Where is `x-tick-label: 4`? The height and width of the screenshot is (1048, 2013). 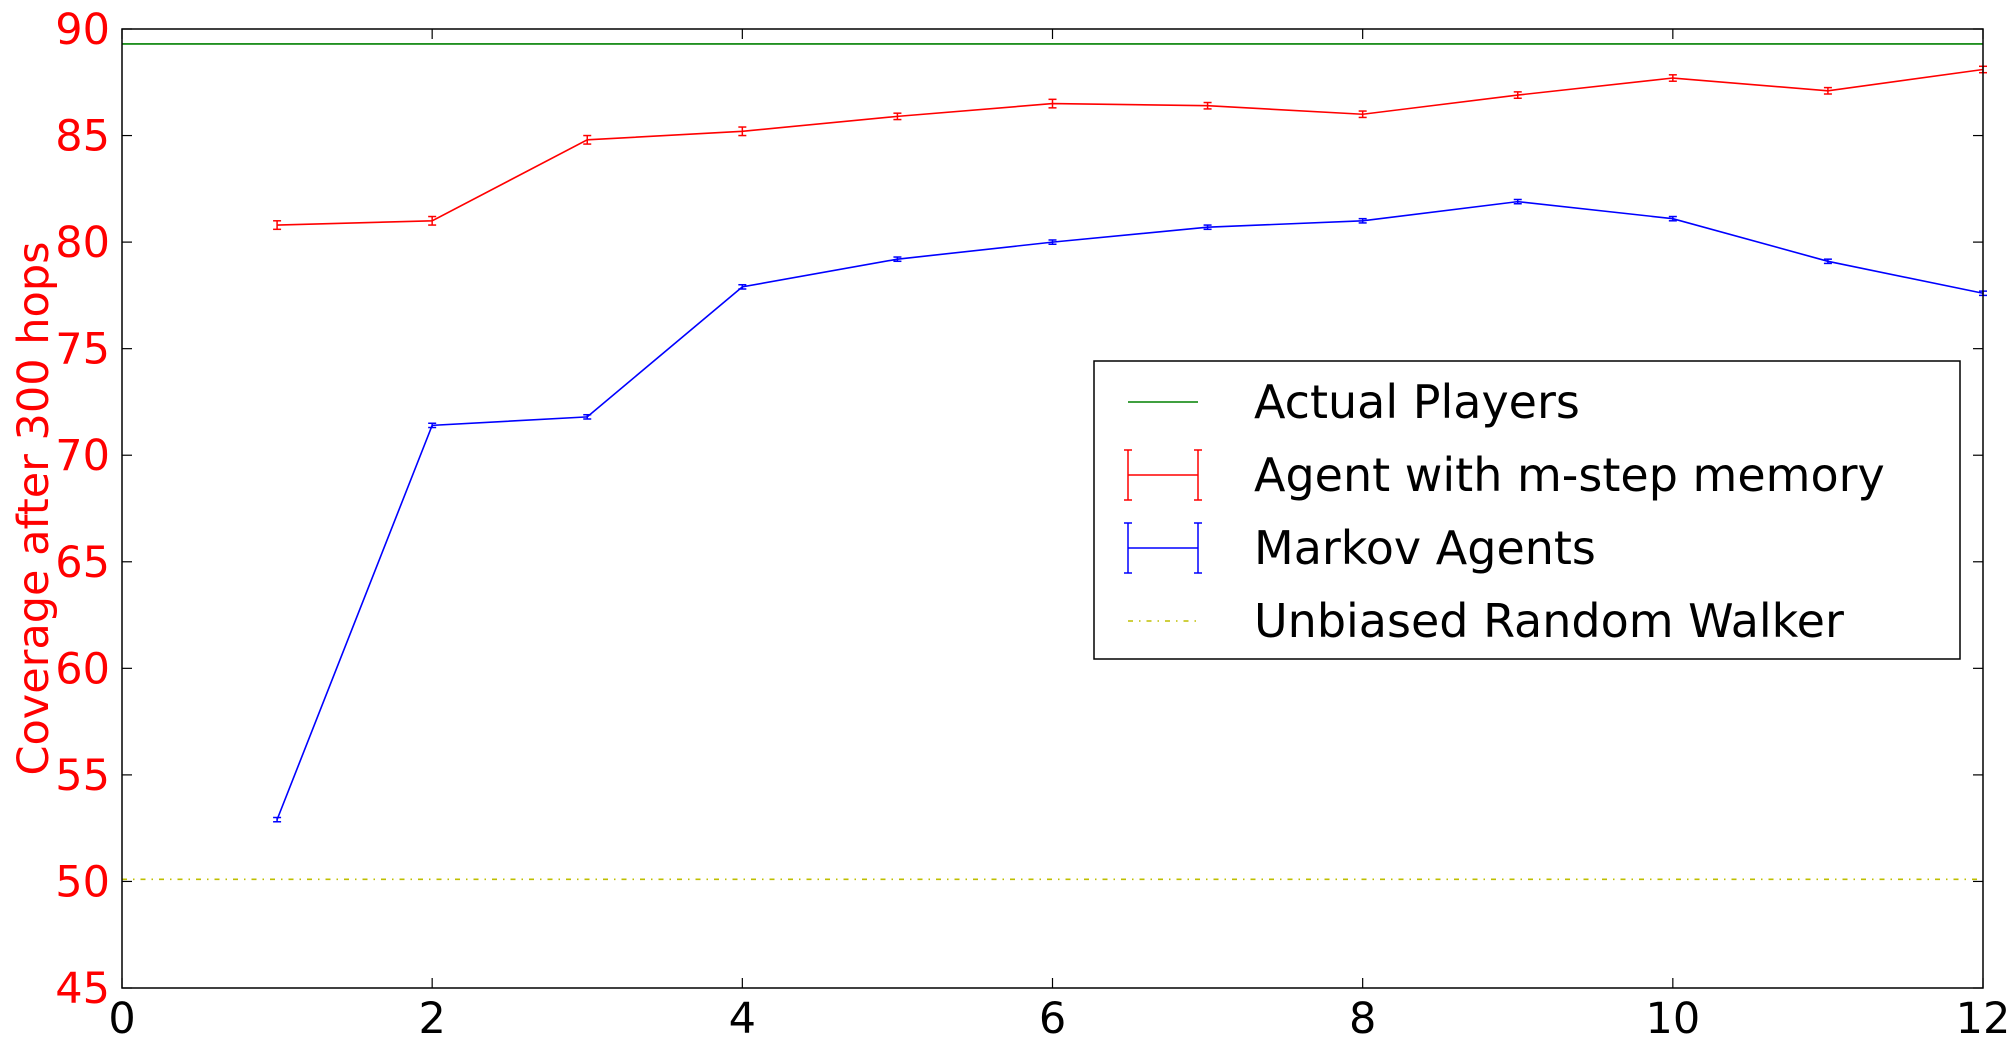
x-tick-label: 4 is located at coordinates (742, 1019).